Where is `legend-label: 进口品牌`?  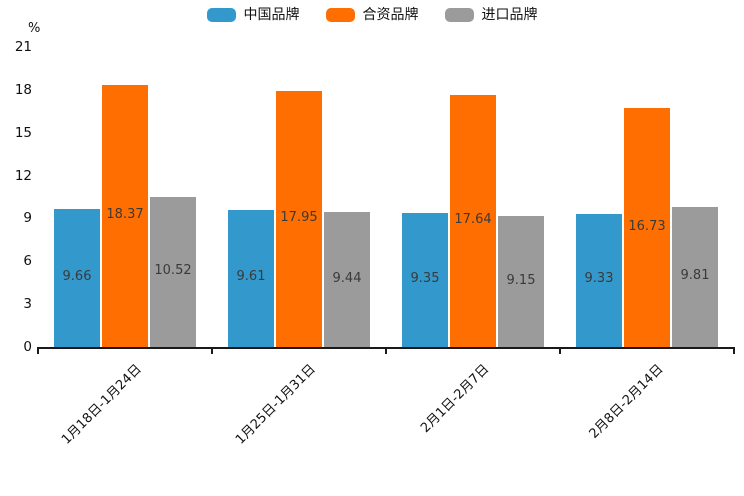
legend-label: 进口品牌 is located at coordinates (509, 15).